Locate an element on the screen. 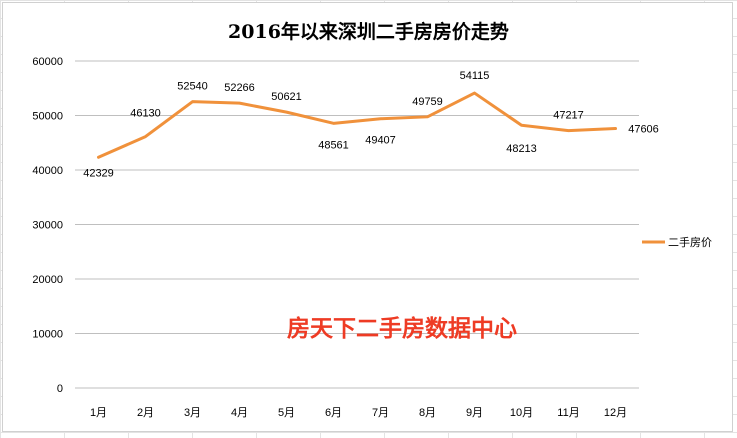  y-axis-tick-labels: 0 10000 20000 30000 40000 50000 60000 is located at coordinates (47, 225).